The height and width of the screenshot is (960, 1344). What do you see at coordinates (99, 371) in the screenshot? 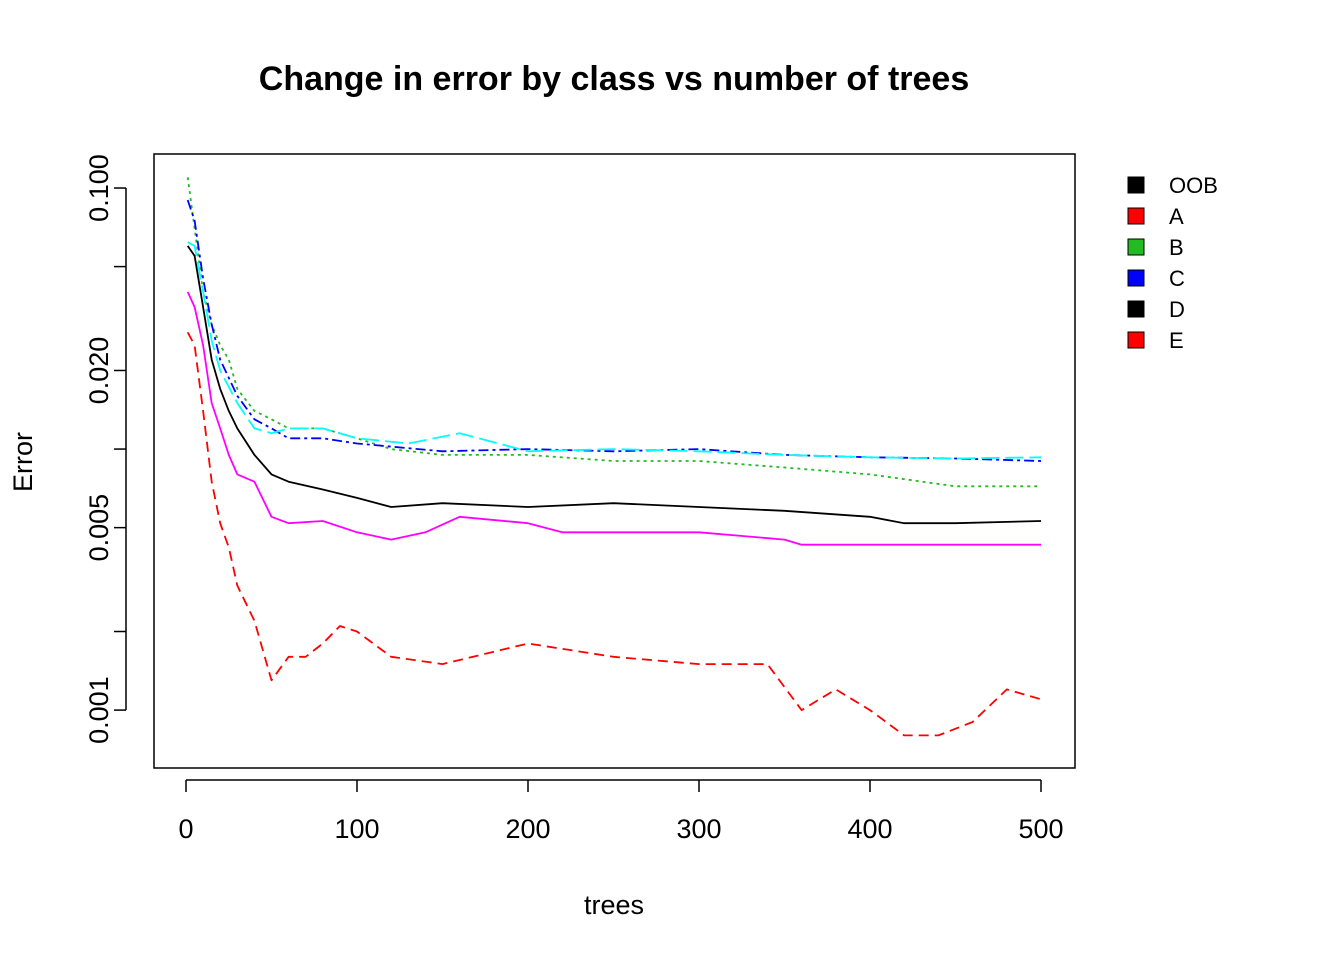
I see `y-tick-label: 0.020` at bounding box center [99, 371].